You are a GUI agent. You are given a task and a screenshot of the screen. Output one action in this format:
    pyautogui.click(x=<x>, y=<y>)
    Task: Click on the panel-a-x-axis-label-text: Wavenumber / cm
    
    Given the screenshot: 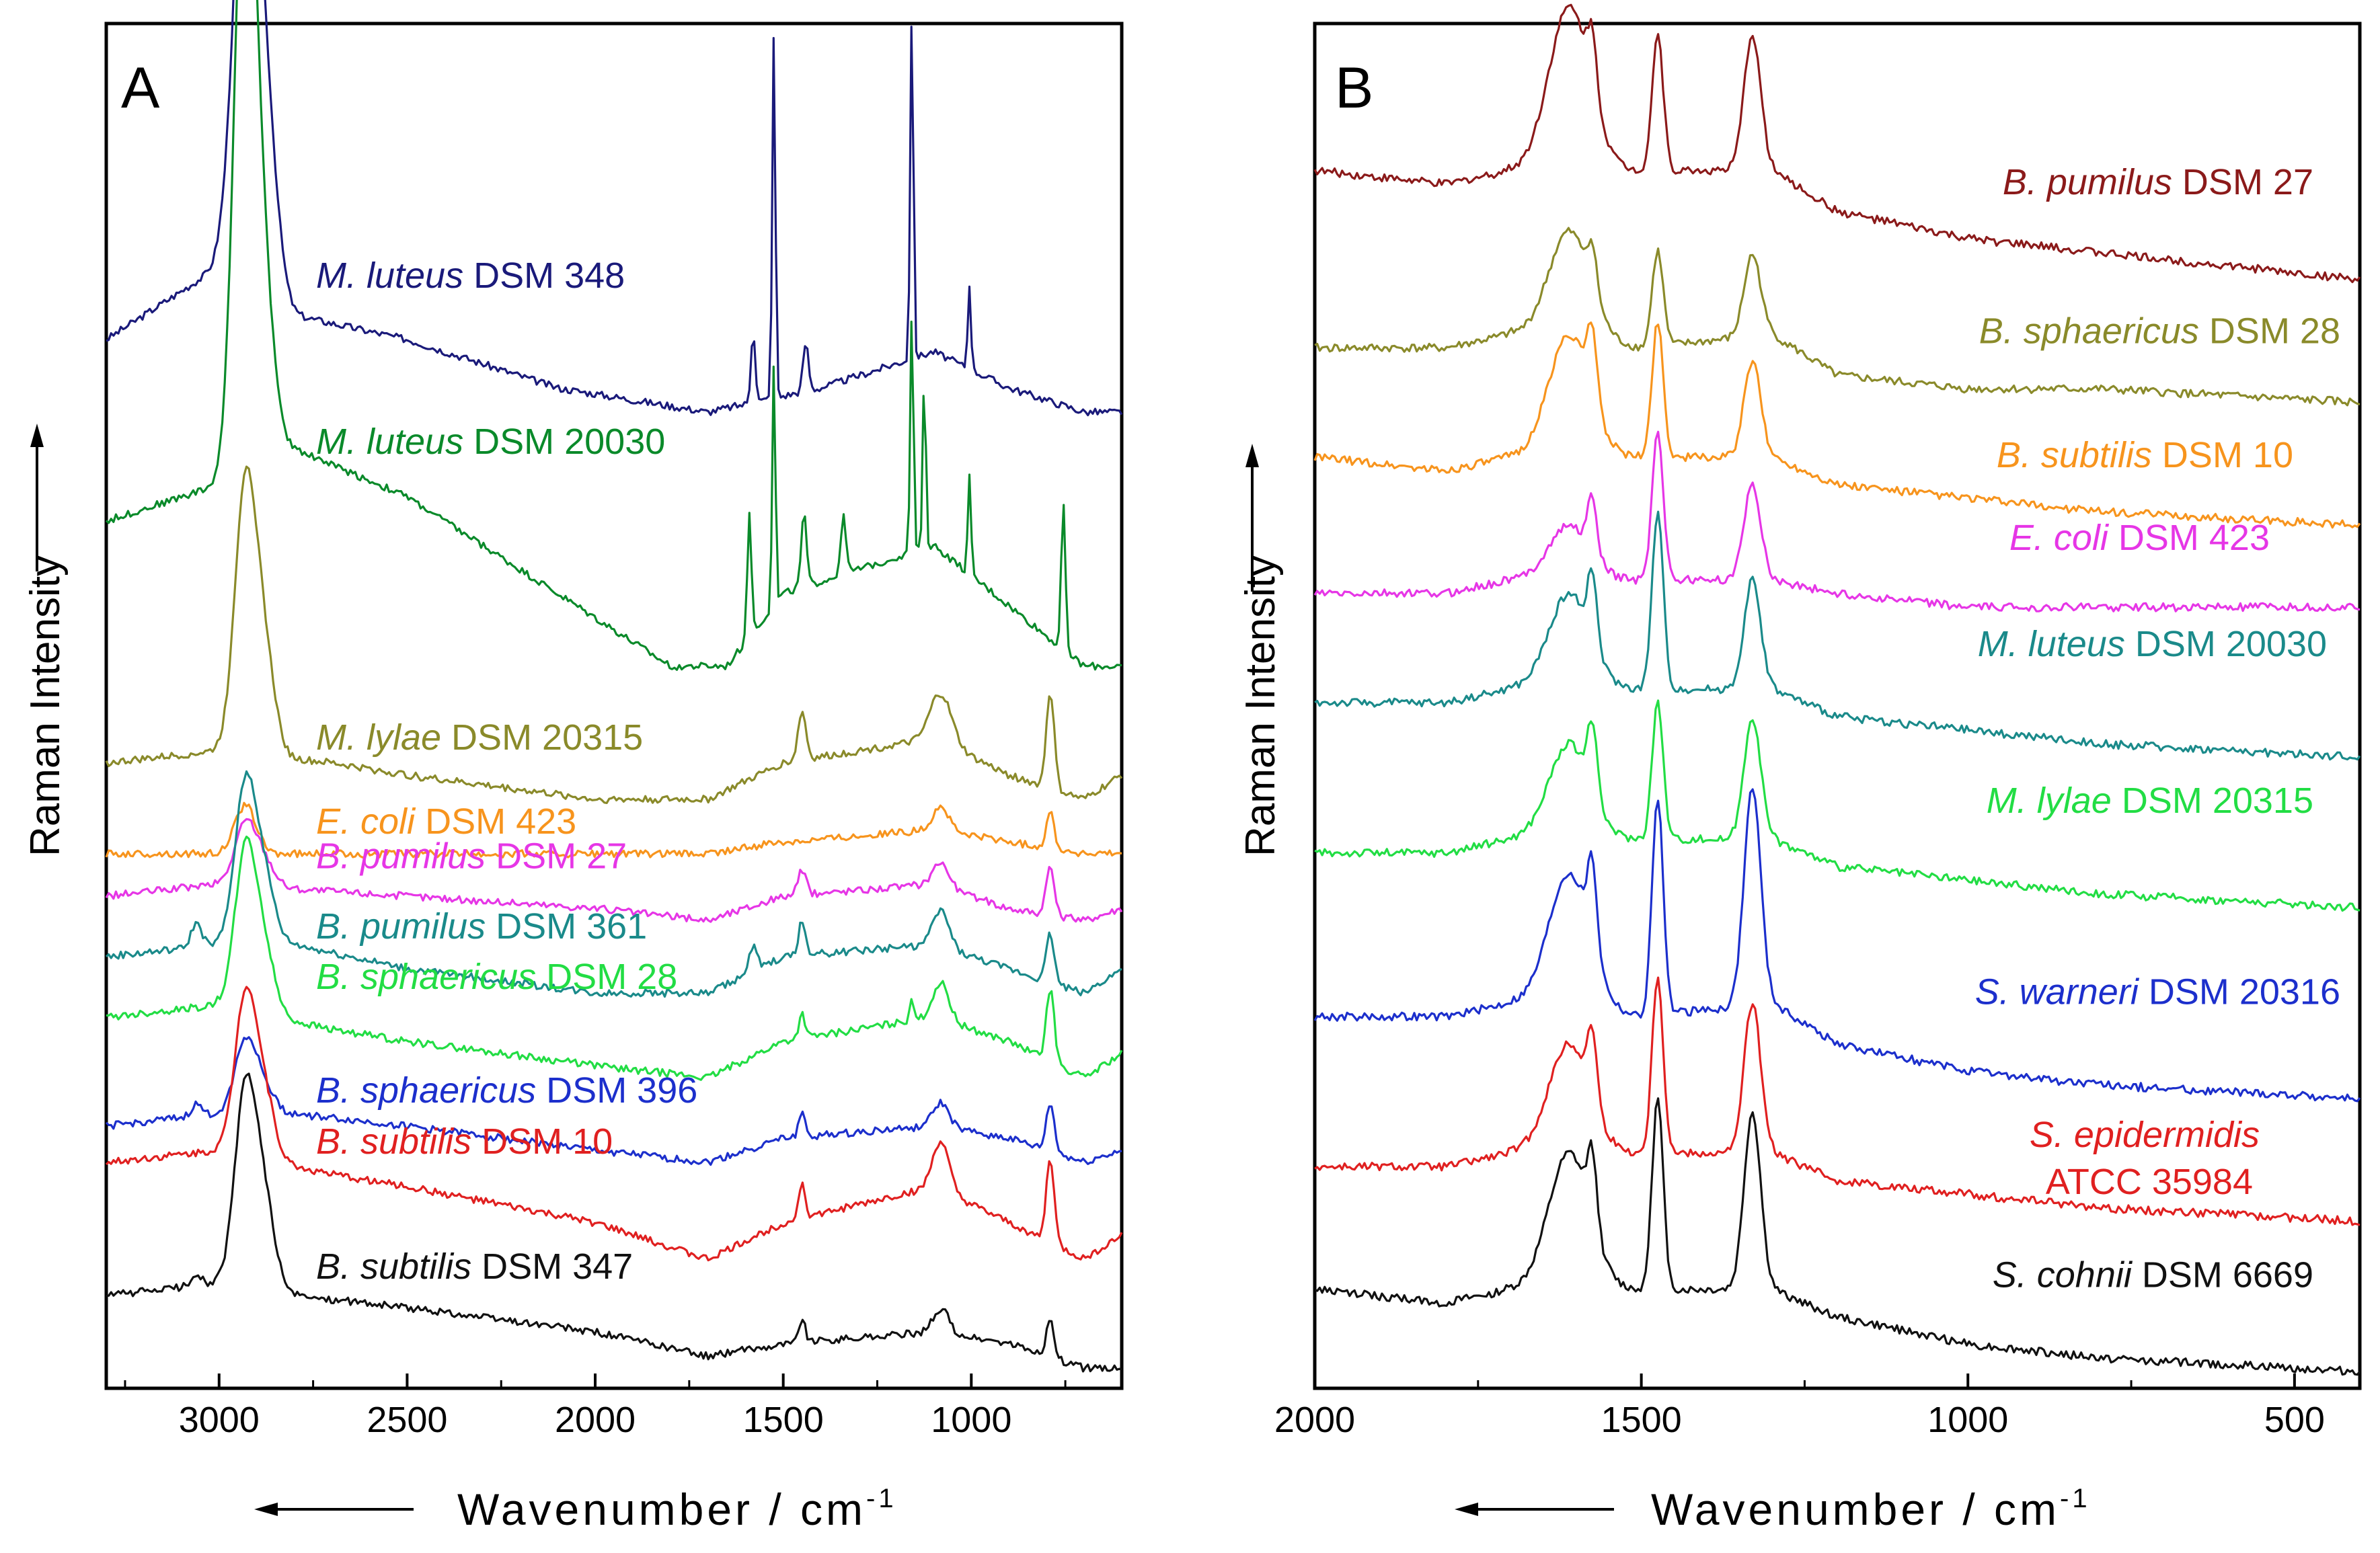 What is the action you would take?
    pyautogui.click(x=661, y=1509)
    